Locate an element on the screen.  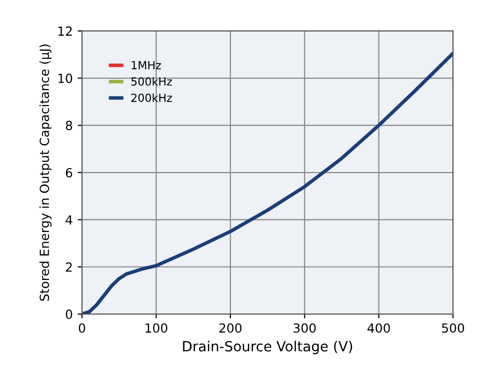
x-axis-title: Drain-Source Voltage (V) is located at coordinates (267, 347).